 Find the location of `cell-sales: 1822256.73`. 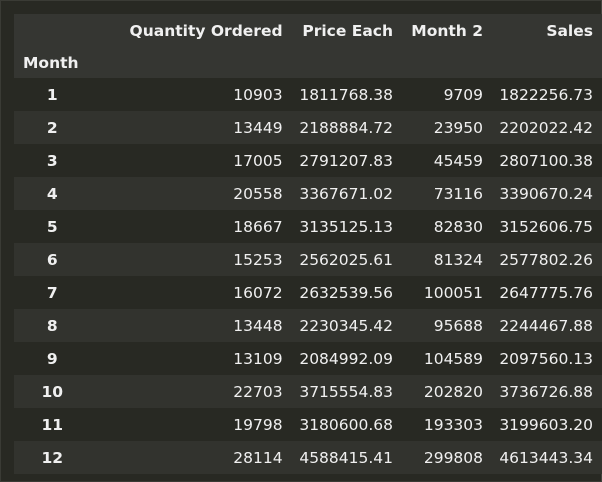

cell-sales: 1822256.73 is located at coordinates (546, 94).